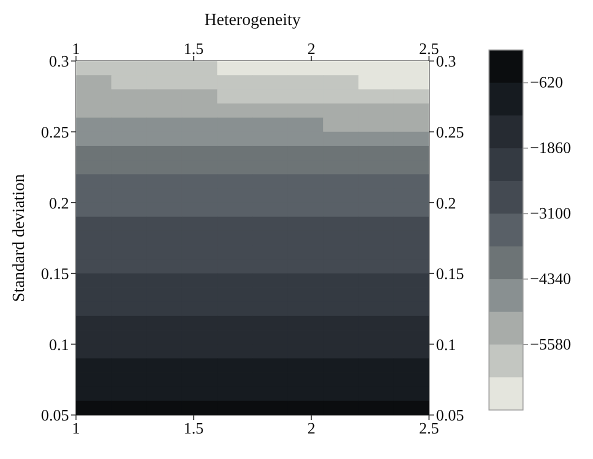 Image resolution: width=593 pixels, height=459 pixels. What do you see at coordinates (450, 133) in the screenshot?
I see `y2-tick-label: 0.25` at bounding box center [450, 133].